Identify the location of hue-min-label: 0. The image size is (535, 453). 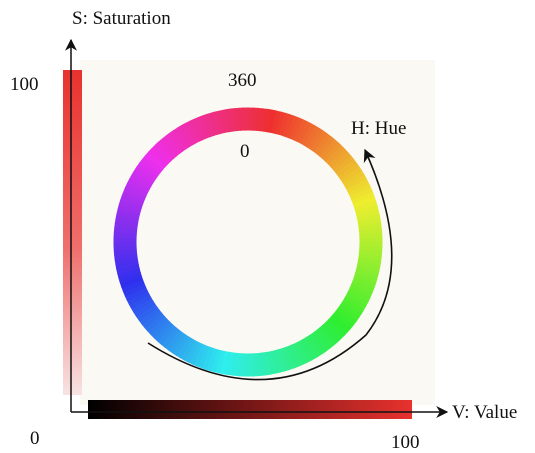
(245, 151).